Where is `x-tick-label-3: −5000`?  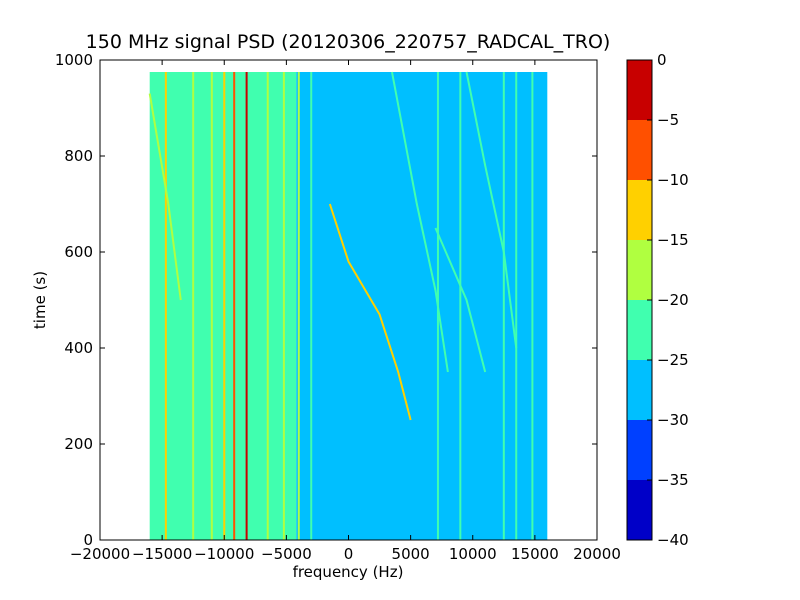
x-tick-label-3: −5000 is located at coordinates (286, 554).